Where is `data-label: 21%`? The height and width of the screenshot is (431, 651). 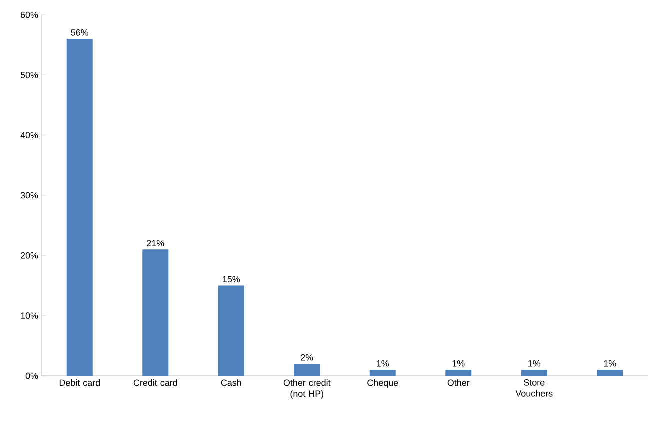
data-label: 21% is located at coordinates (155, 243).